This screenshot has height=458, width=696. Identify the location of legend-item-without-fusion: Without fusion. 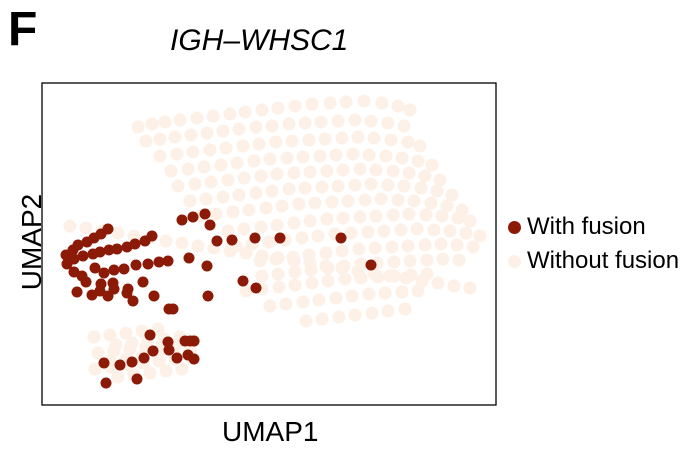
(593, 261).